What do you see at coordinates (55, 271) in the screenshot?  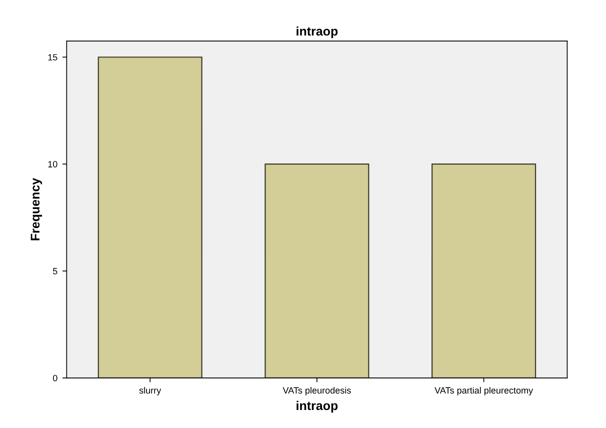 I see `y-tick-label: 5` at bounding box center [55, 271].